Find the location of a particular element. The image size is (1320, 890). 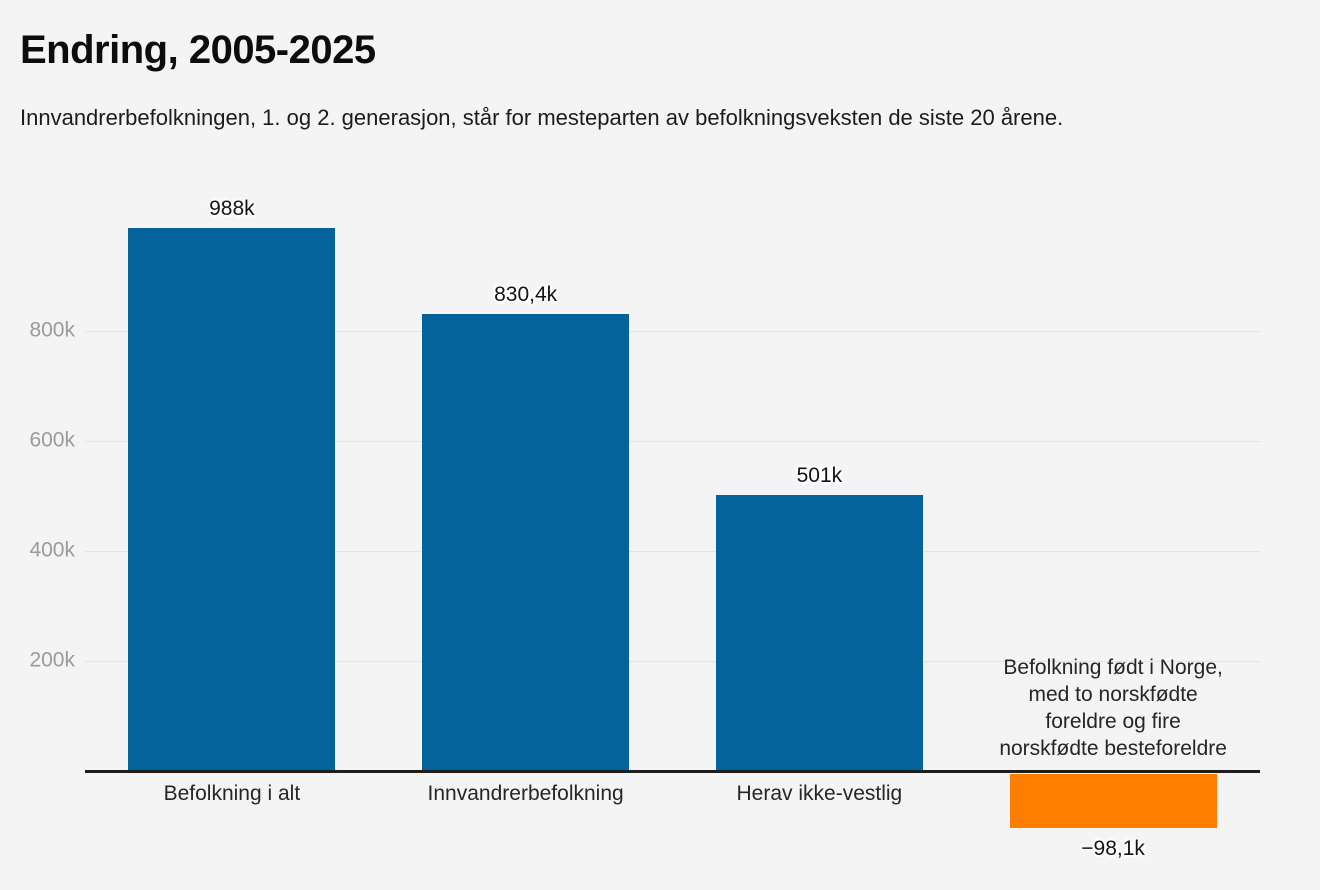

bar-value-label: 501k is located at coordinates (819, 476).